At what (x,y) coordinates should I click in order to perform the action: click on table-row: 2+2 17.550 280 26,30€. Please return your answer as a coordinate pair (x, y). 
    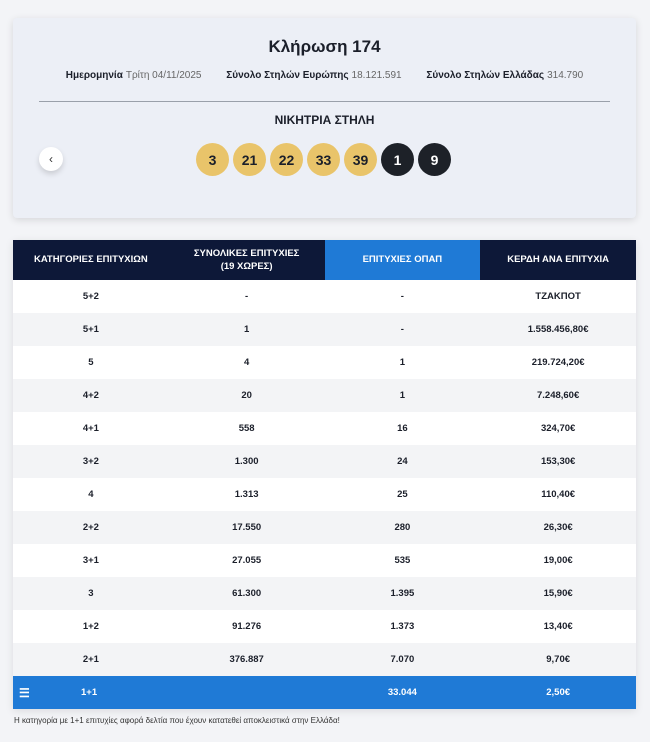
    Looking at the image, I should click on (324, 527).